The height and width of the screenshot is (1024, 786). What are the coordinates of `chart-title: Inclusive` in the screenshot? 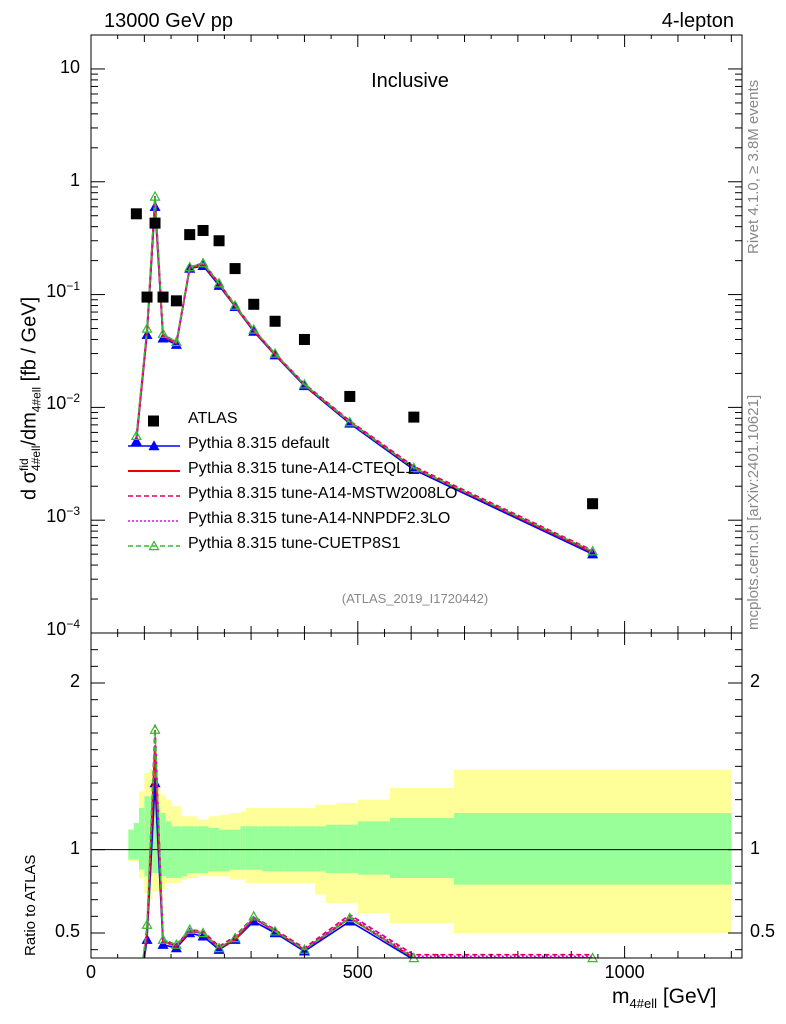 It's located at (410, 81).